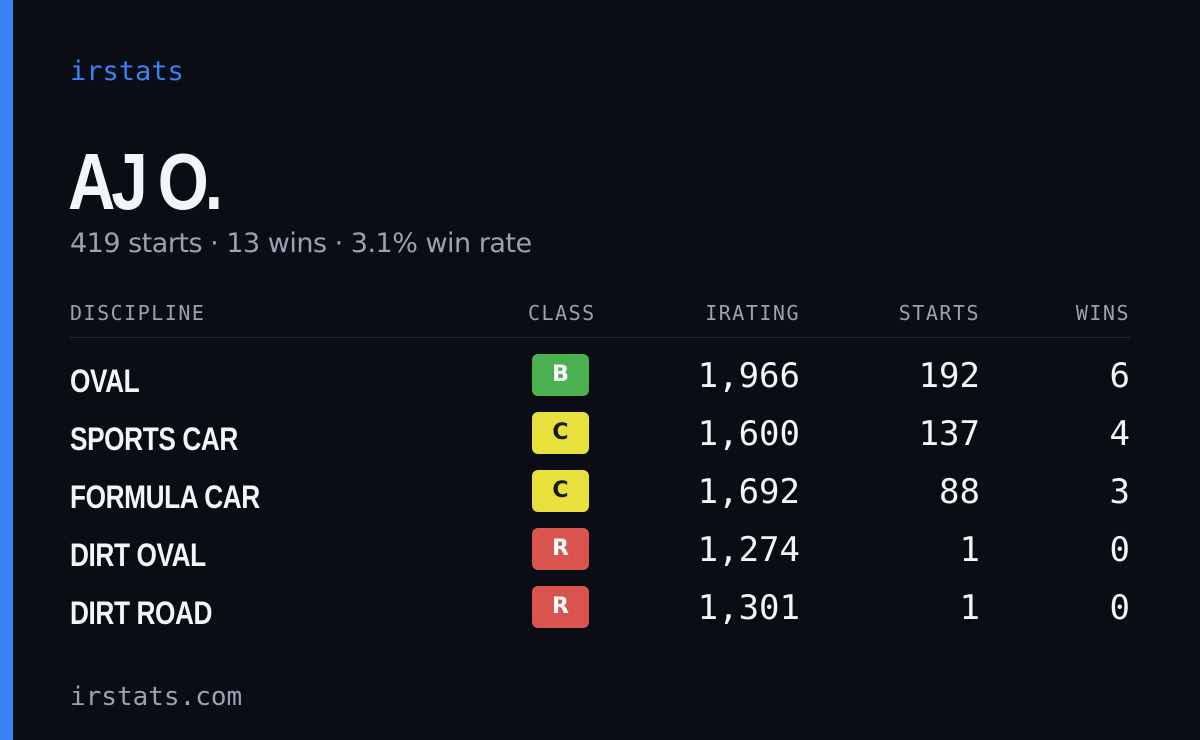  I want to click on wins-value: 4, so click(1119, 434).